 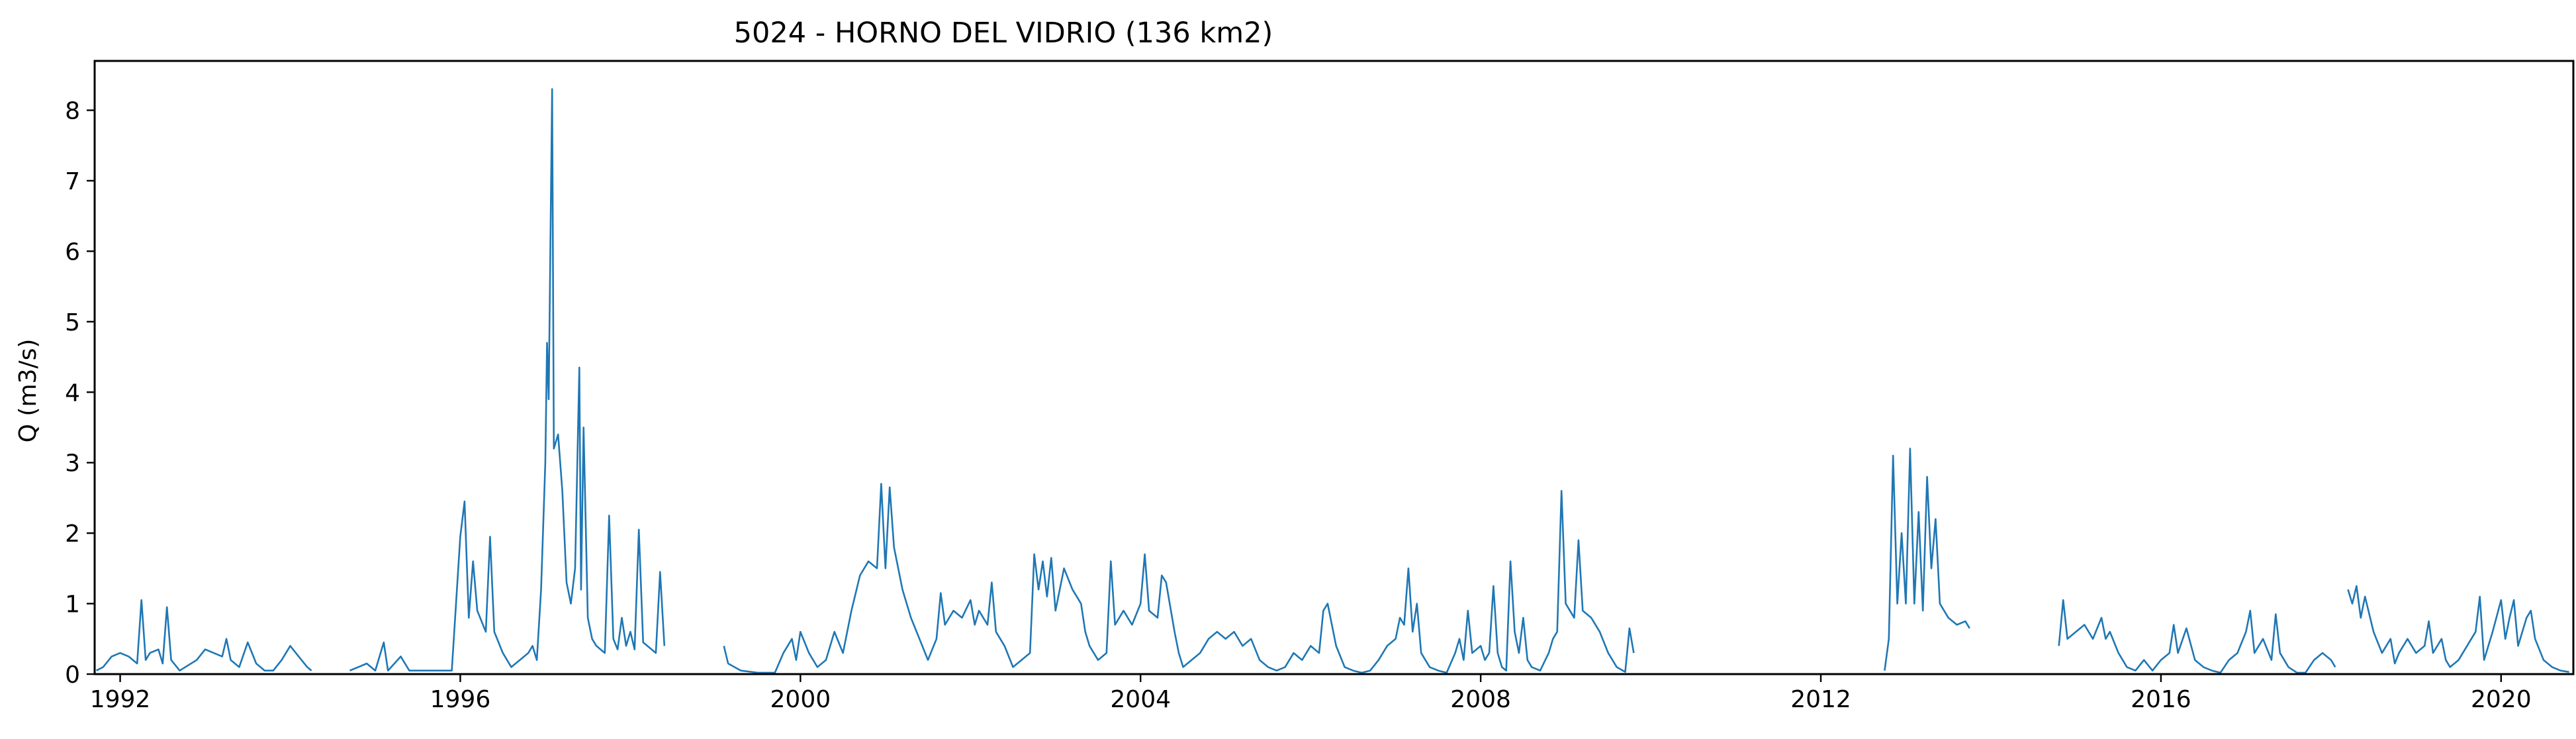 I want to click on y-tick-label: 3, so click(x=72, y=463).